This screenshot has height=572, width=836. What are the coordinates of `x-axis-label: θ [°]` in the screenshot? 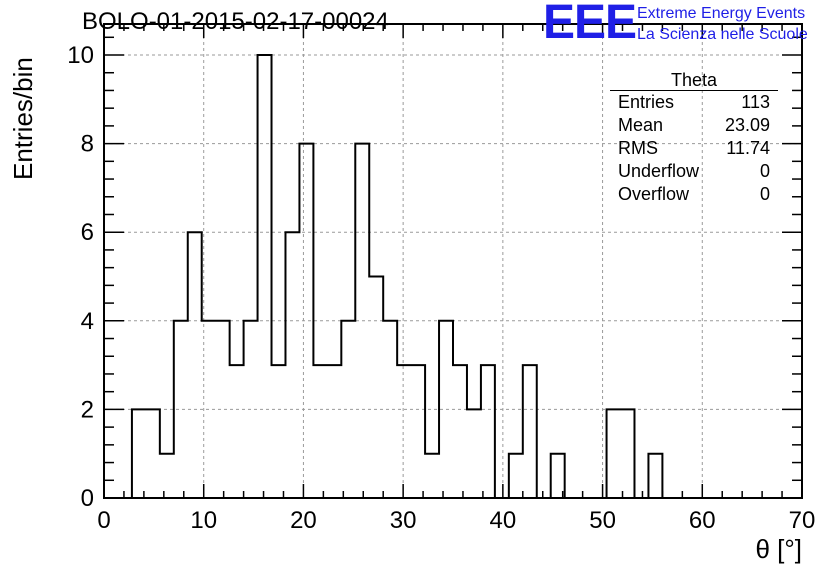 It's located at (778, 549).